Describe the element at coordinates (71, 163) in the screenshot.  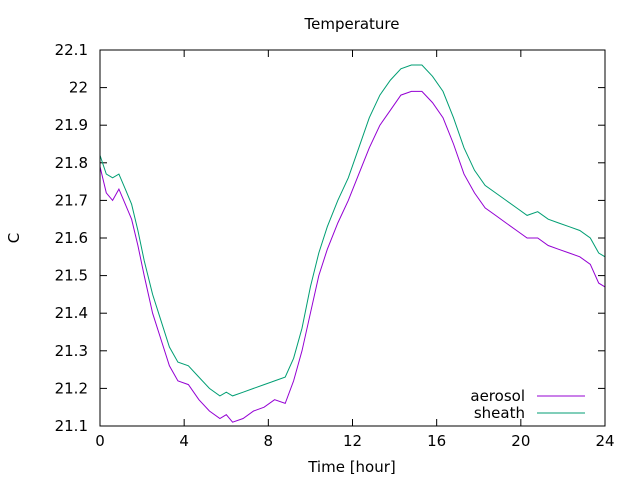
I see `y-tick-label: 21.8` at that location.